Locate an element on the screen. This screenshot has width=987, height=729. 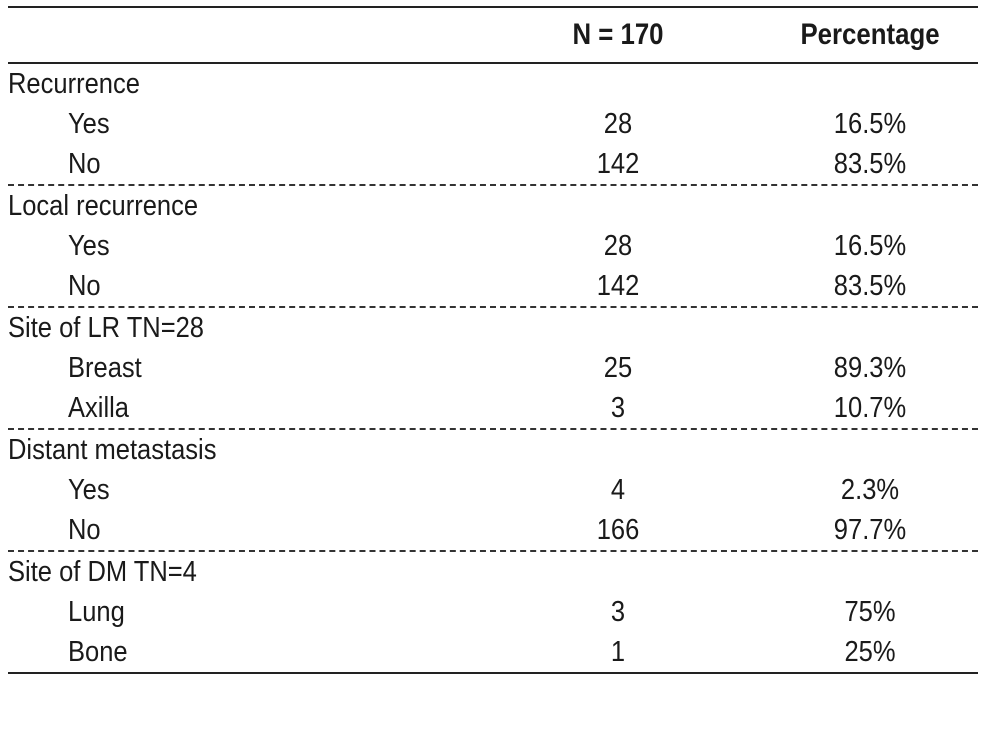
table-row: Yes 4 2.3% is located at coordinates (493, 490).